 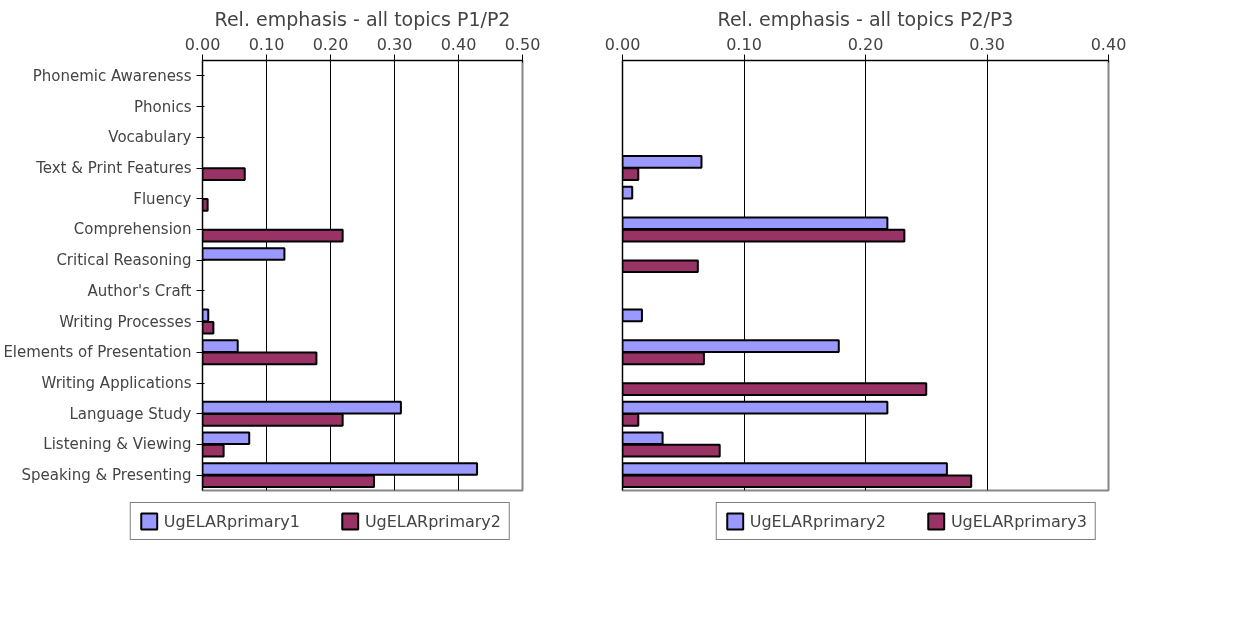 I want to click on y-tick-label: Vocabulary, so click(x=150, y=137).